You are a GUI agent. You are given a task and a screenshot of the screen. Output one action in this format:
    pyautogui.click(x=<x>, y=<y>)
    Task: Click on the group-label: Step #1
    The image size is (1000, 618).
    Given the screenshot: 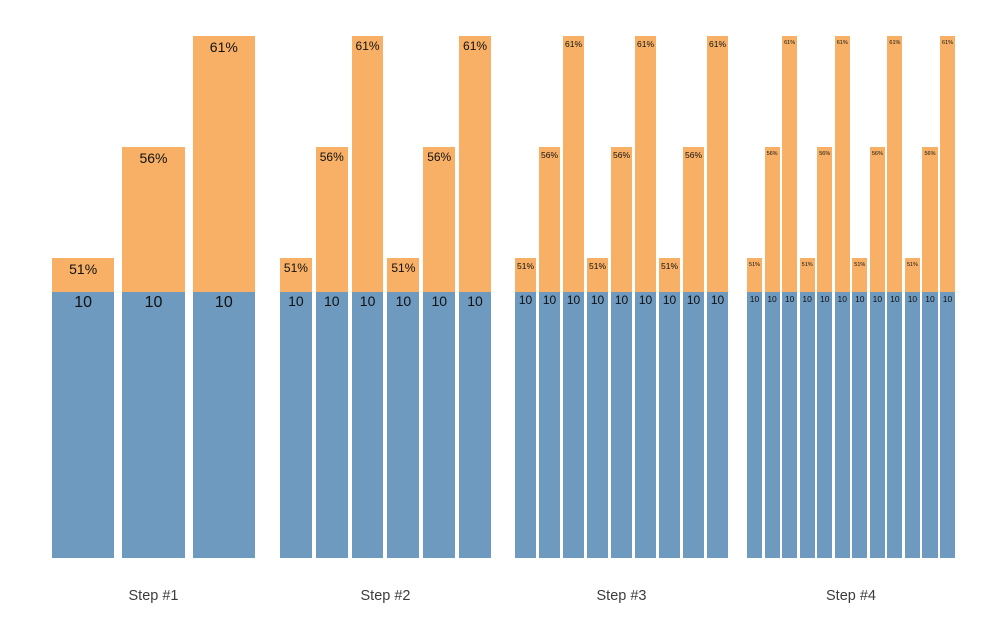 What is the action you would take?
    pyautogui.click(x=153, y=596)
    